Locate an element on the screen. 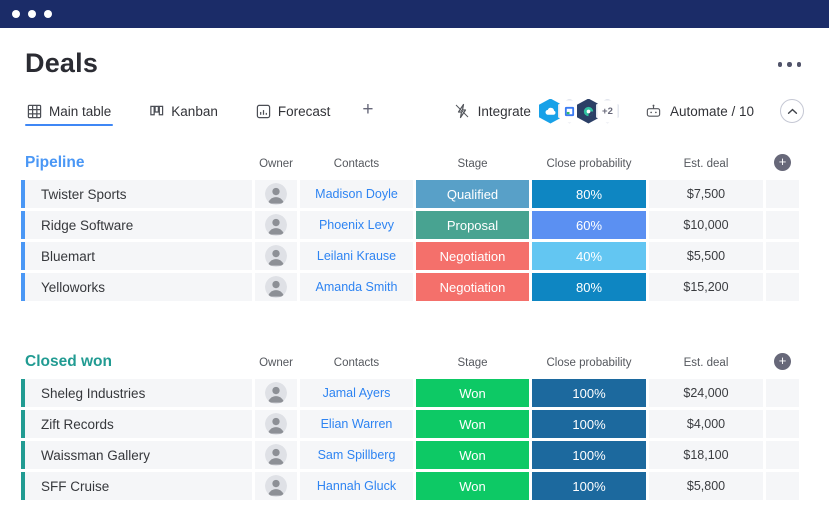  table-icon is located at coordinates (34, 111).